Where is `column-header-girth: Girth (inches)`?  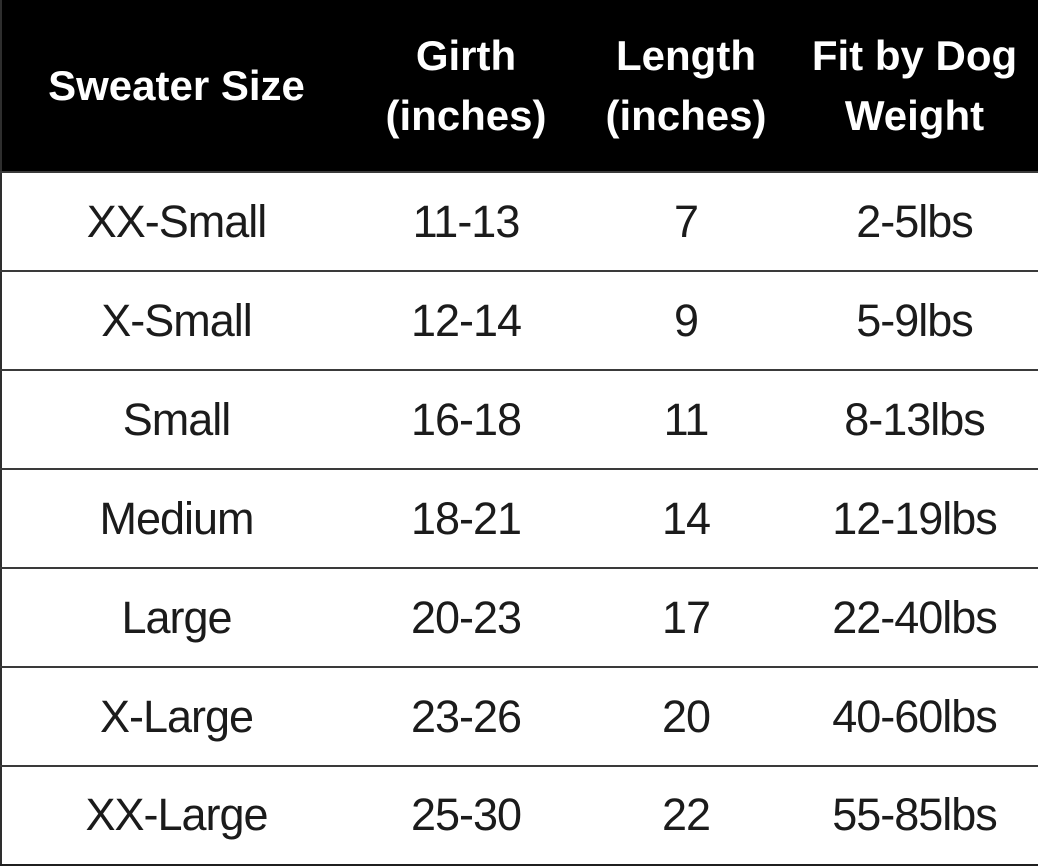
column-header-girth: Girth (inches) is located at coordinates (466, 86).